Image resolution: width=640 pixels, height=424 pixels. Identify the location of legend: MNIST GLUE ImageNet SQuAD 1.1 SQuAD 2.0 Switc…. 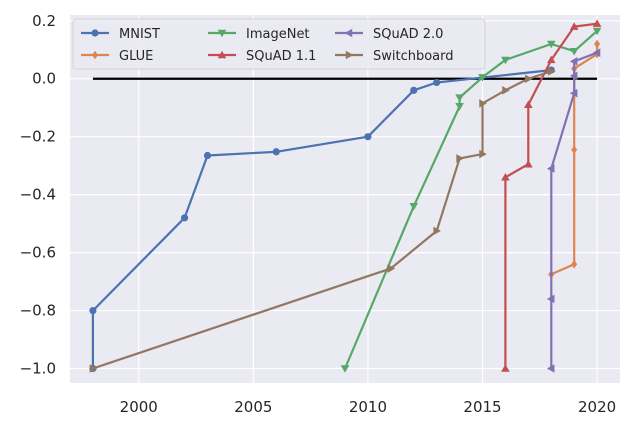
(279, 44).